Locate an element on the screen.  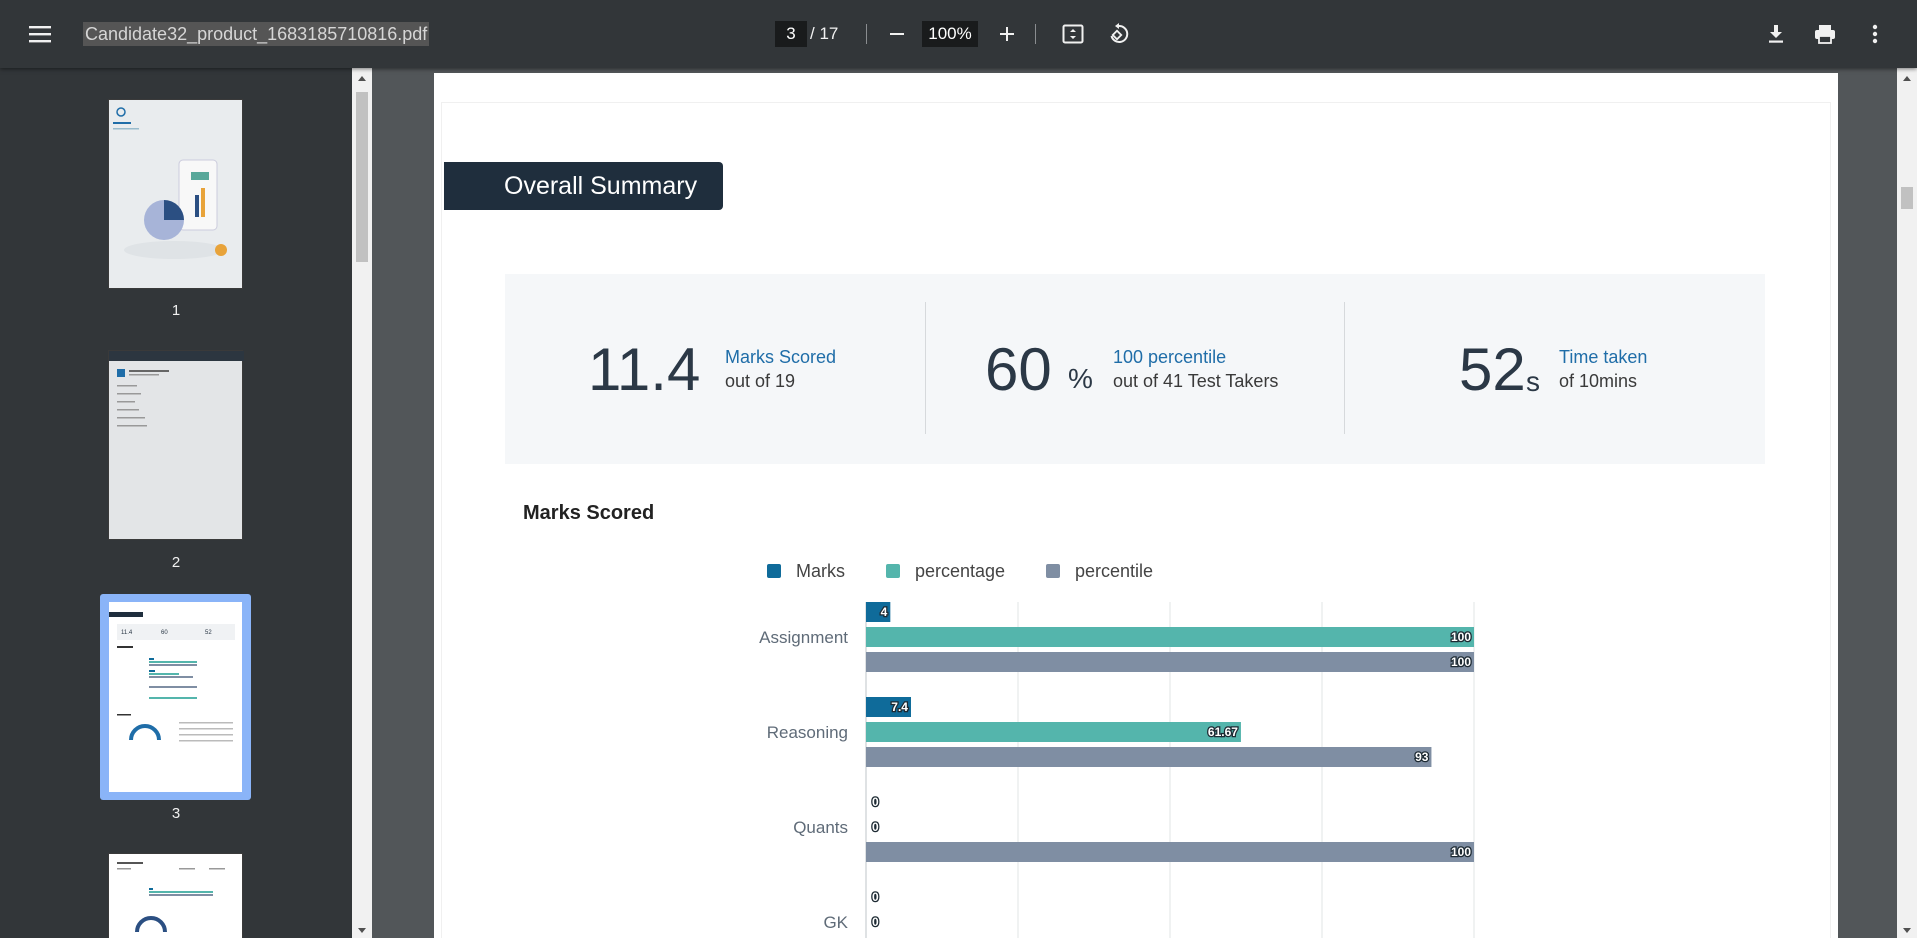
legend-swatch-percentile is located at coordinates (1053, 571).